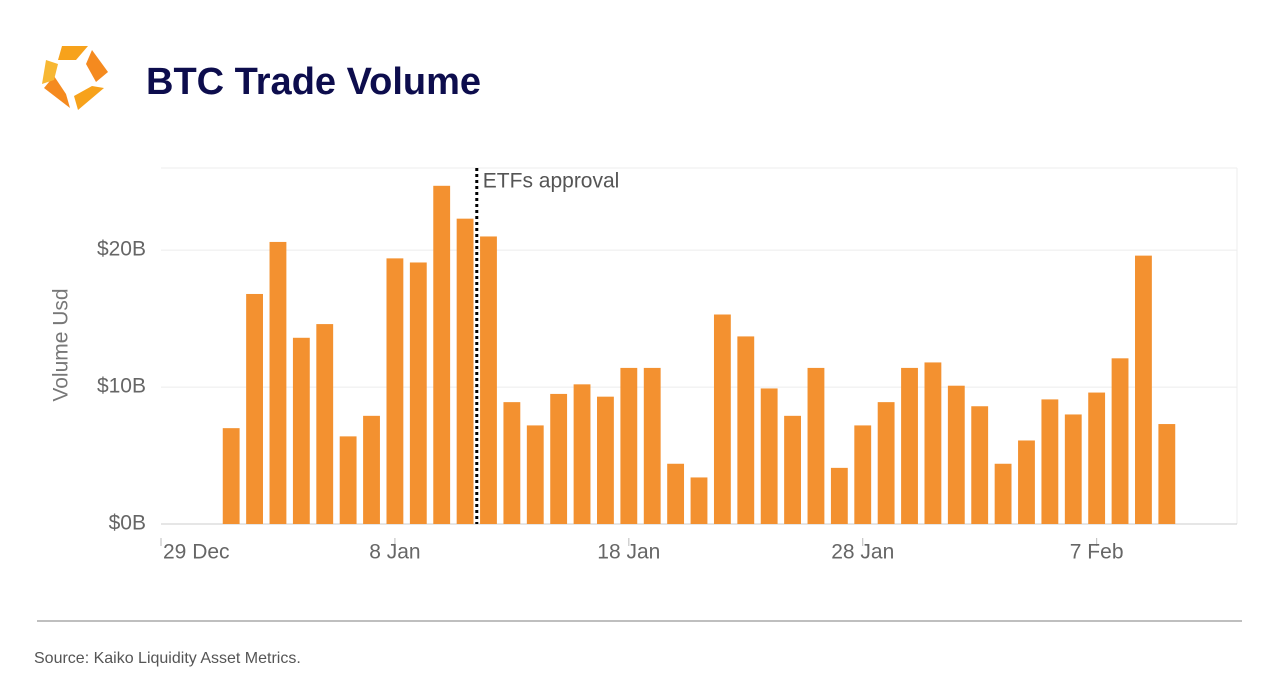 The width and height of the screenshot is (1276, 684). Describe the element at coordinates (313, 82) in the screenshot. I see `chart-title: BTC Trade Volume` at that location.